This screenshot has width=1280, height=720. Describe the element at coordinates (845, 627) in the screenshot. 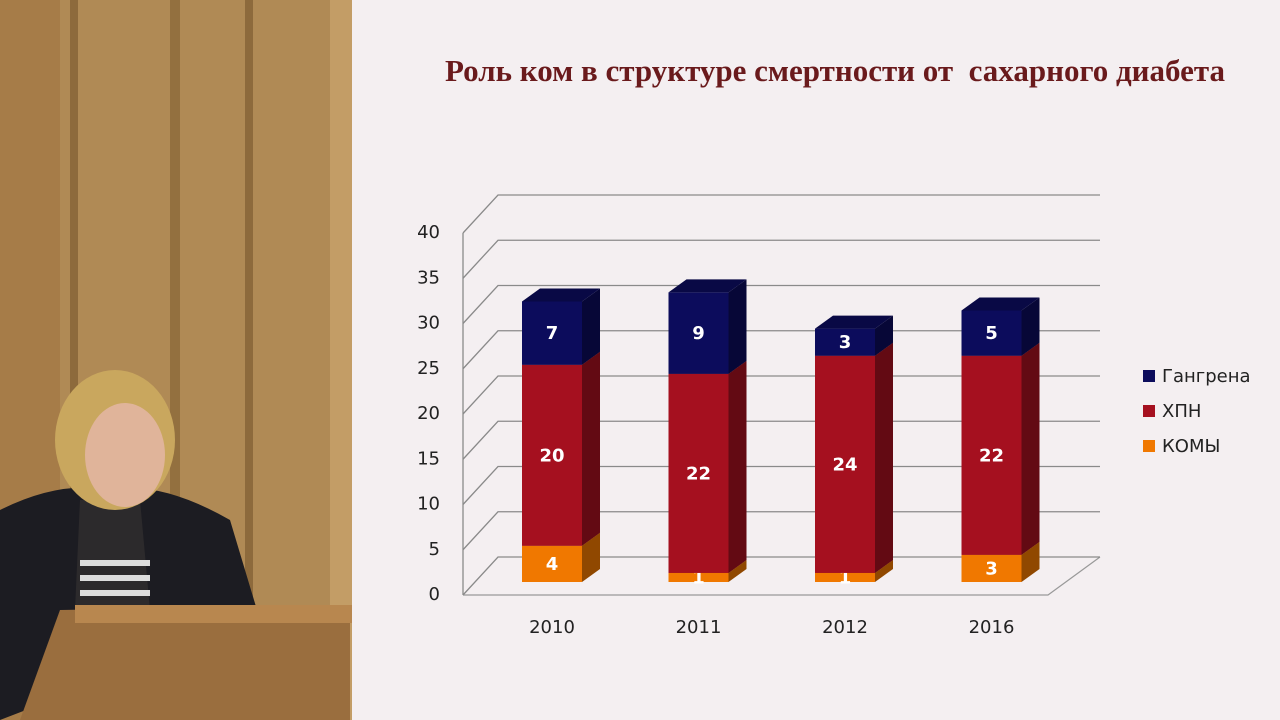

I see `x-tick-label: 2012` at that location.